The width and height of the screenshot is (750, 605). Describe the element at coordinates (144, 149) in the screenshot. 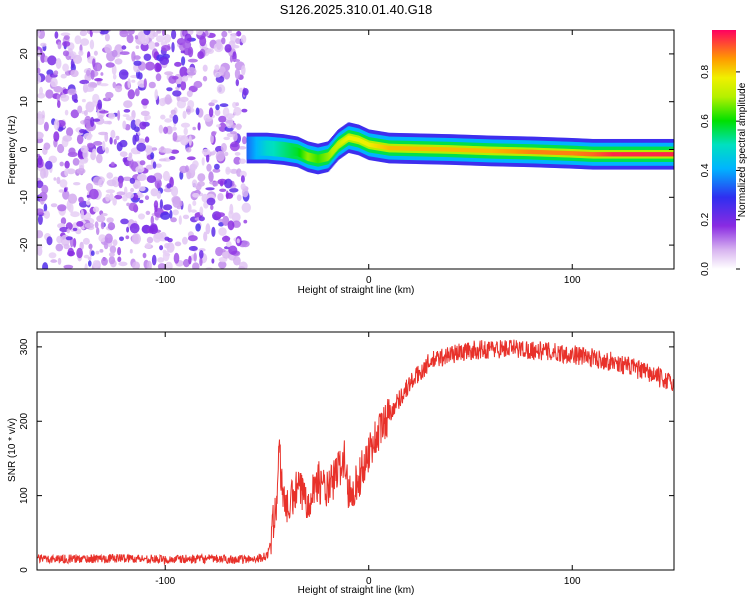

I see `noise-region` at that location.